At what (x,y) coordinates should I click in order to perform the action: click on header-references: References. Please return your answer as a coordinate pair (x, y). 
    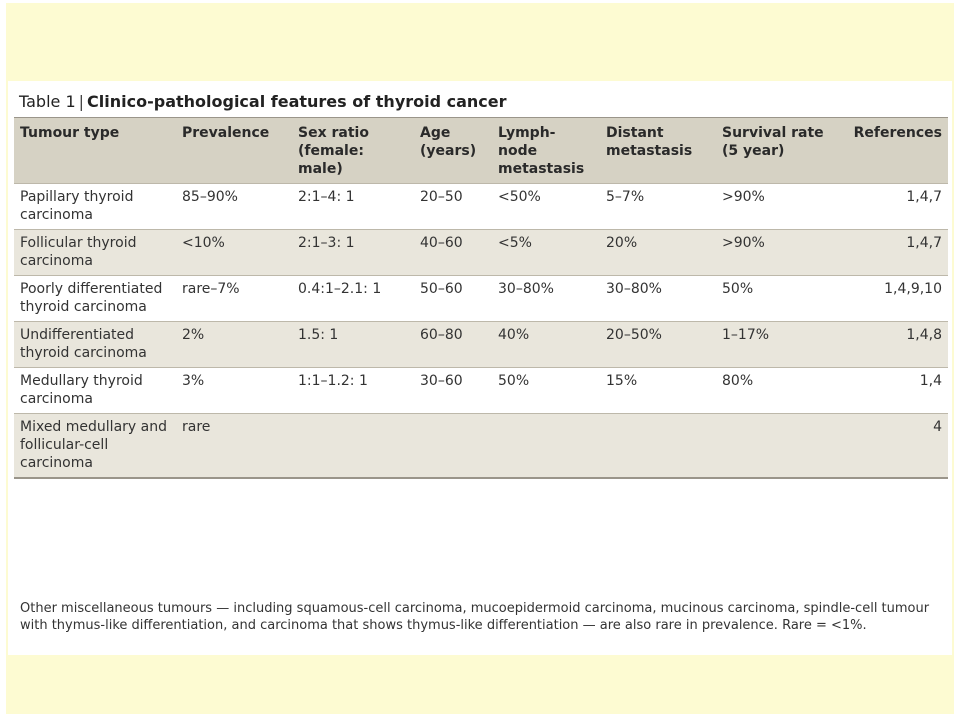
    Looking at the image, I should click on (897, 133).